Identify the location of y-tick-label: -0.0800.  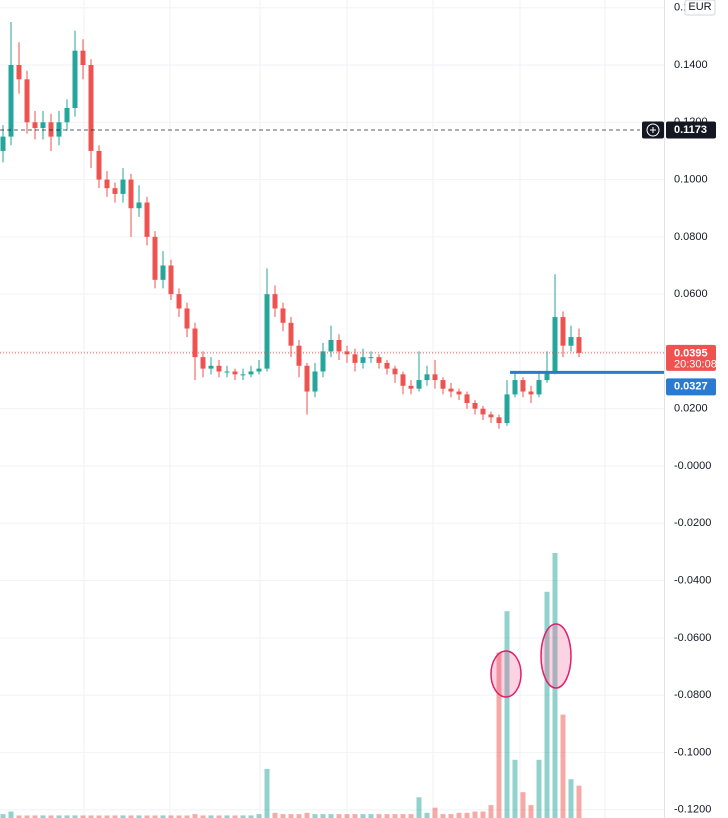
(692, 695).